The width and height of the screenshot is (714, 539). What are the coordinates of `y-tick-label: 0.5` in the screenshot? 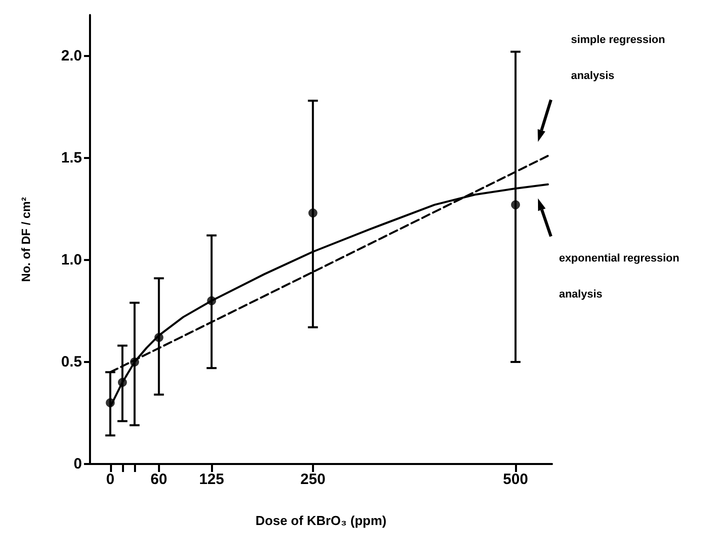 It's located at (71, 361).